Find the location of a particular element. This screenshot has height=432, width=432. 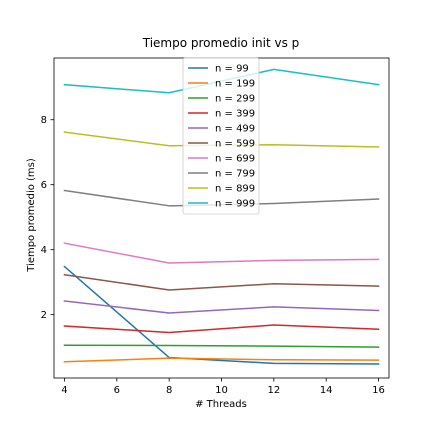

legend-box is located at coordinates (221, 136).